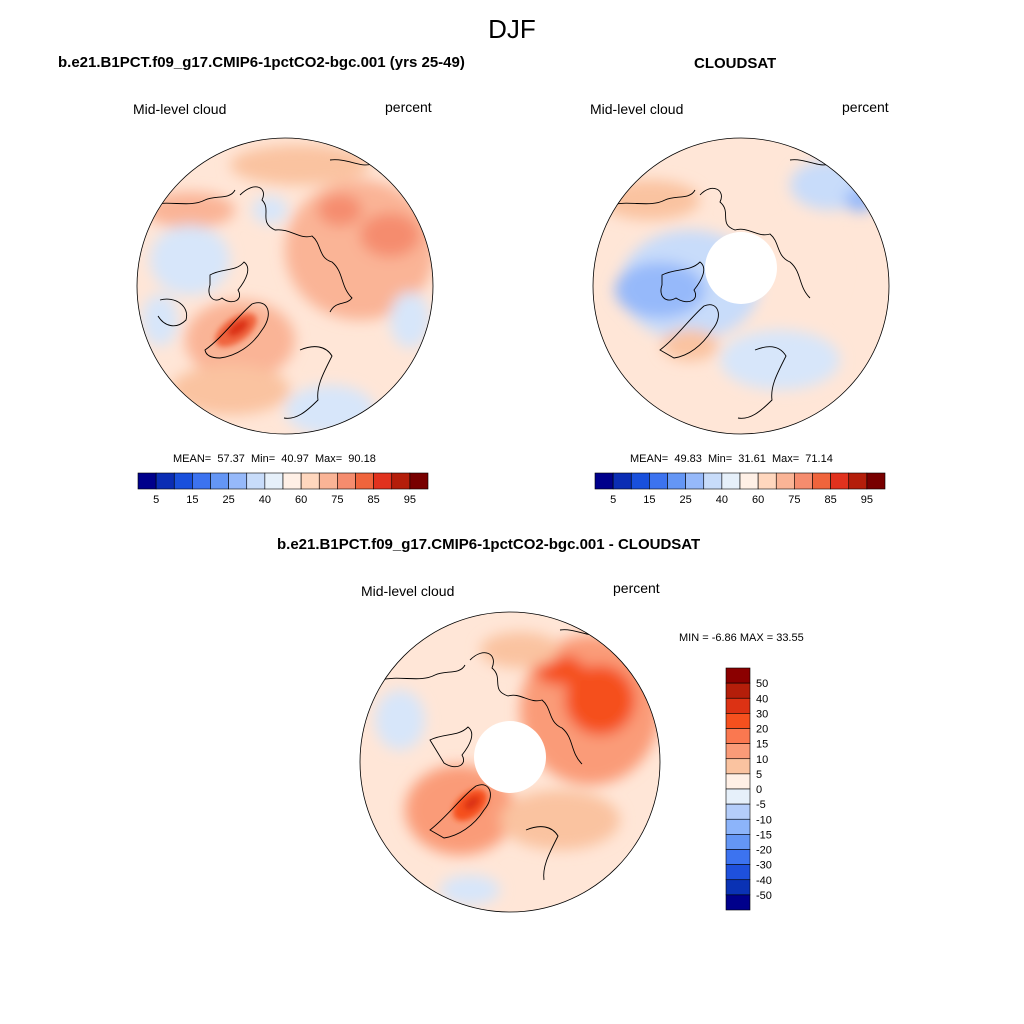 The image size is (1024, 1024). I want to click on min-value: 40.97, so click(295, 459).